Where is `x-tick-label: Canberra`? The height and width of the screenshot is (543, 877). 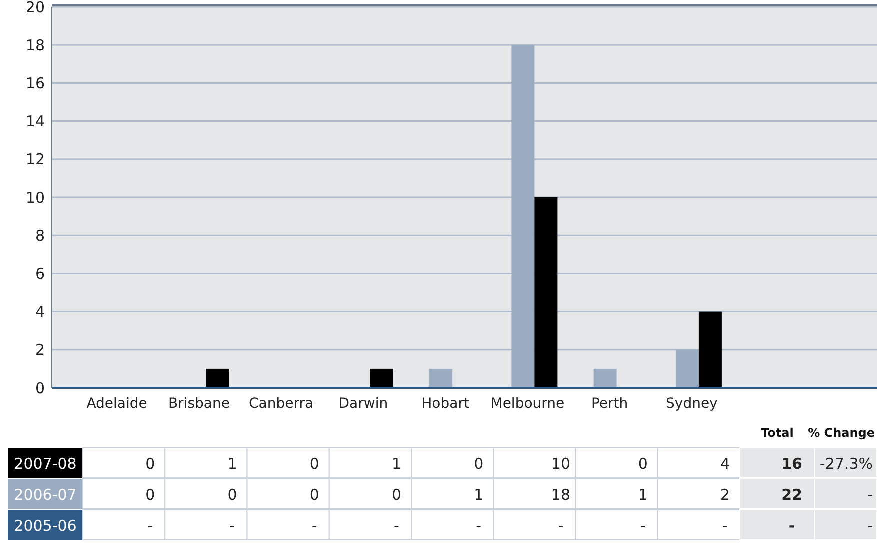 x-tick-label: Canberra is located at coordinates (281, 404).